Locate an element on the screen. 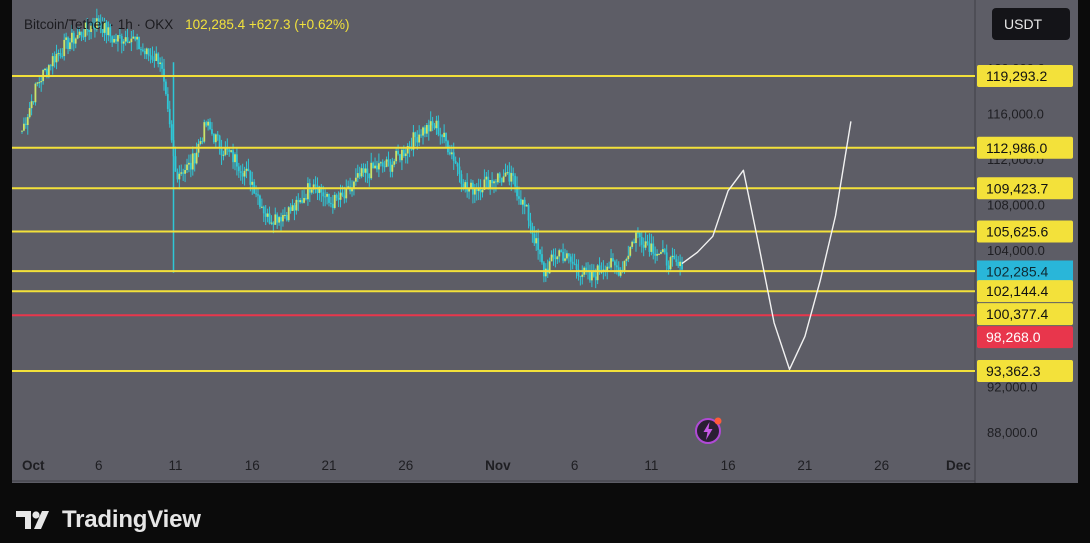 The image size is (1090, 543). y-tick-label: 104,000.0 is located at coordinates (1016, 250).